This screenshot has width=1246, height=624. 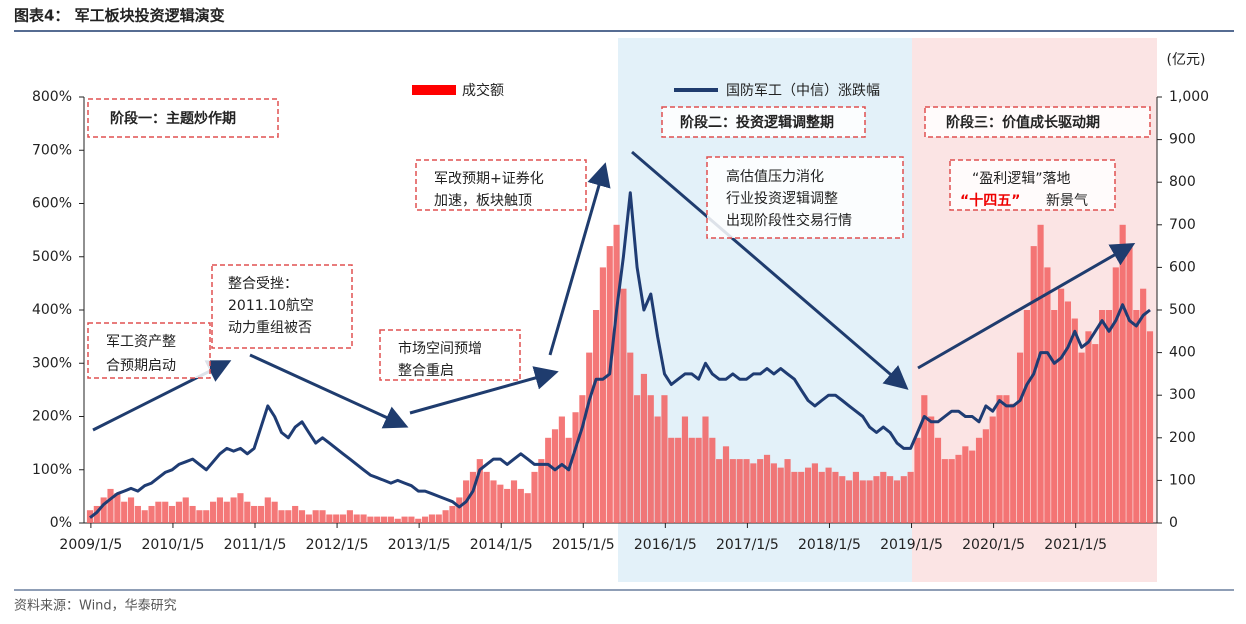 What do you see at coordinates (90, 545) in the screenshot?
I see `x-tick-label: 2009/1/5` at bounding box center [90, 545].